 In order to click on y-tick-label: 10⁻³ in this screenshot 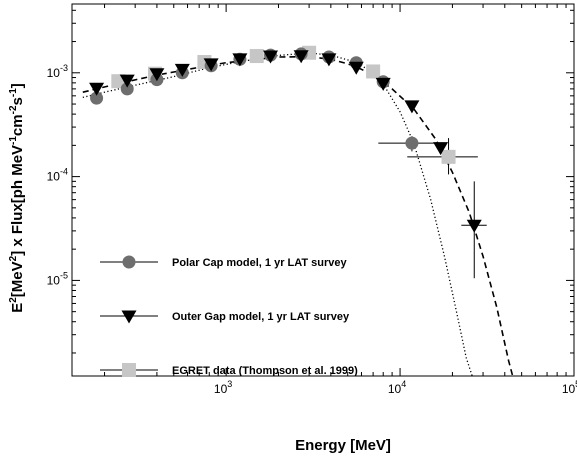, I will do `click(57, 71)`.